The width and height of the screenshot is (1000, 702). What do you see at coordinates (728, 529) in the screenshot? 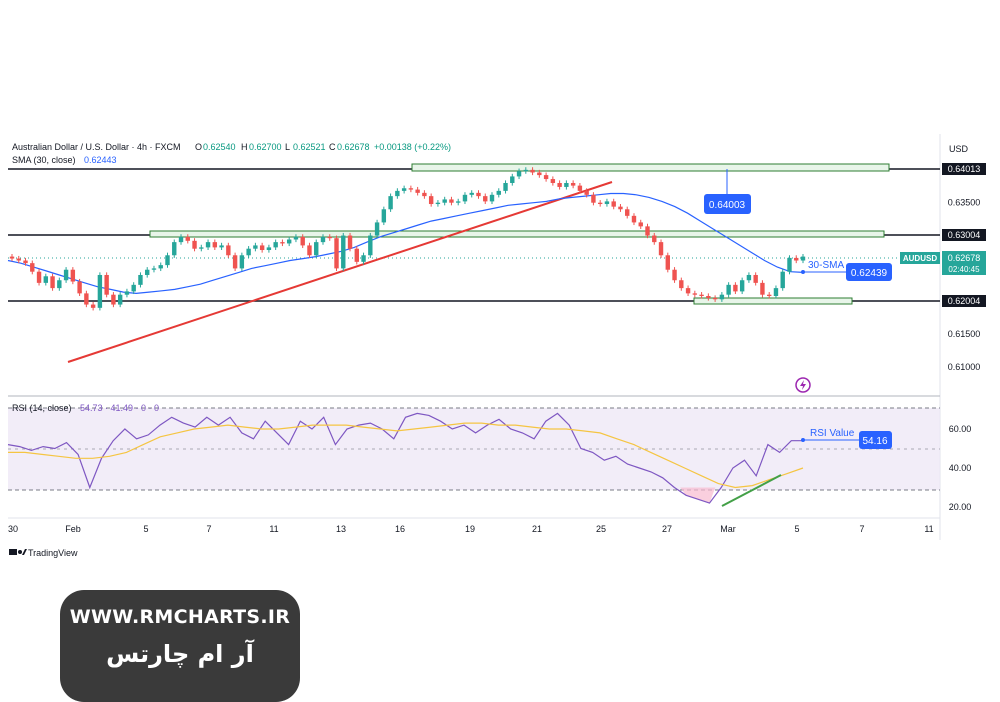
I see `time-tick-label: Mar` at bounding box center [728, 529].